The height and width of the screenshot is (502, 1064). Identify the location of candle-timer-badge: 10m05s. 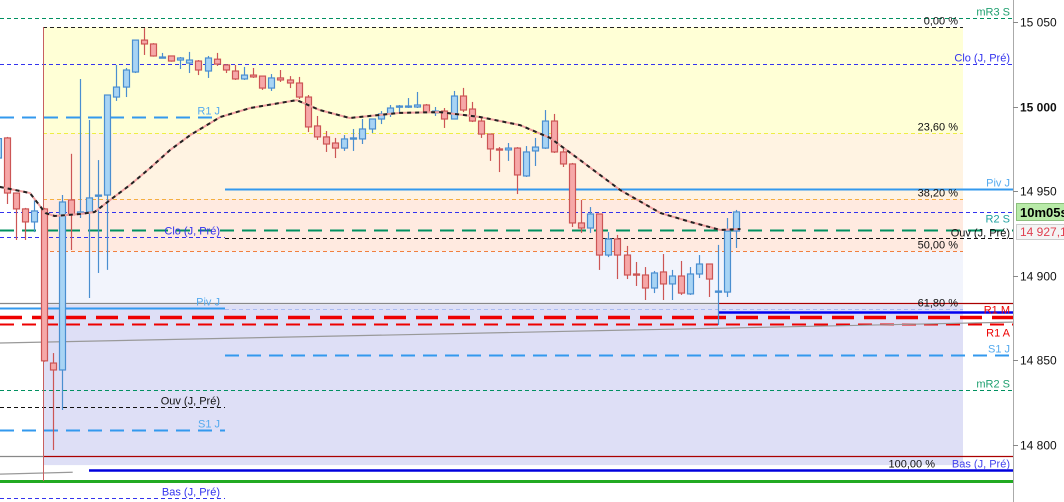
(1040, 212).